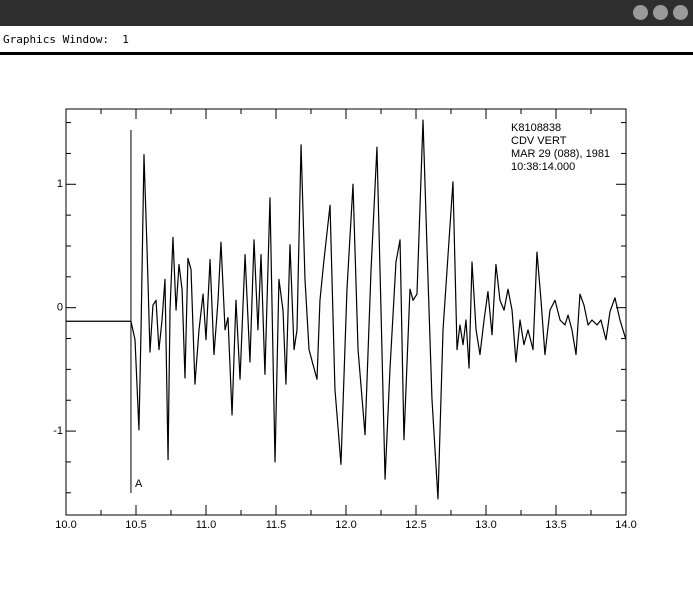  What do you see at coordinates (139, 484) in the screenshot?
I see `pick-label: A` at bounding box center [139, 484].